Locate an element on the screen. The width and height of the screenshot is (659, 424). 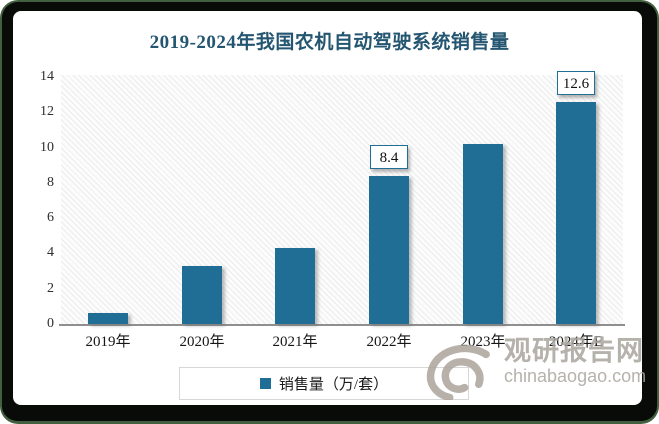
x-tick-label: 2024年E is located at coordinates (576, 342).